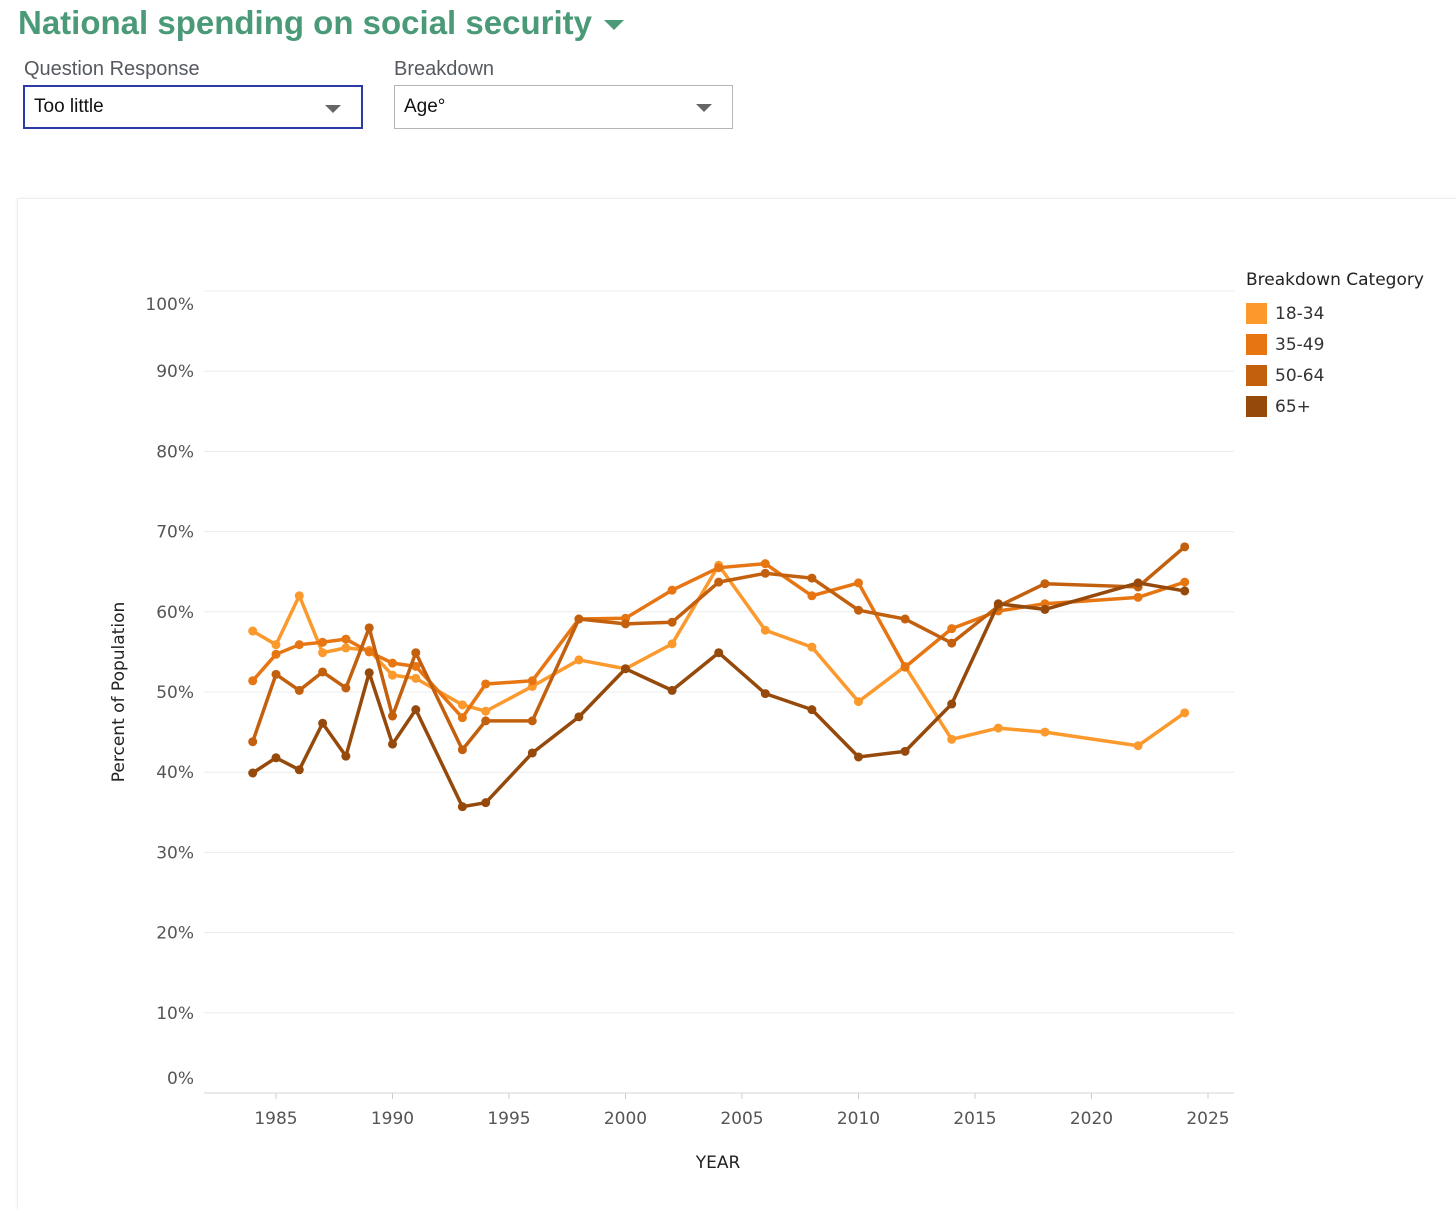  I want to click on x-tick-label: 2020, so click(1091, 1119).